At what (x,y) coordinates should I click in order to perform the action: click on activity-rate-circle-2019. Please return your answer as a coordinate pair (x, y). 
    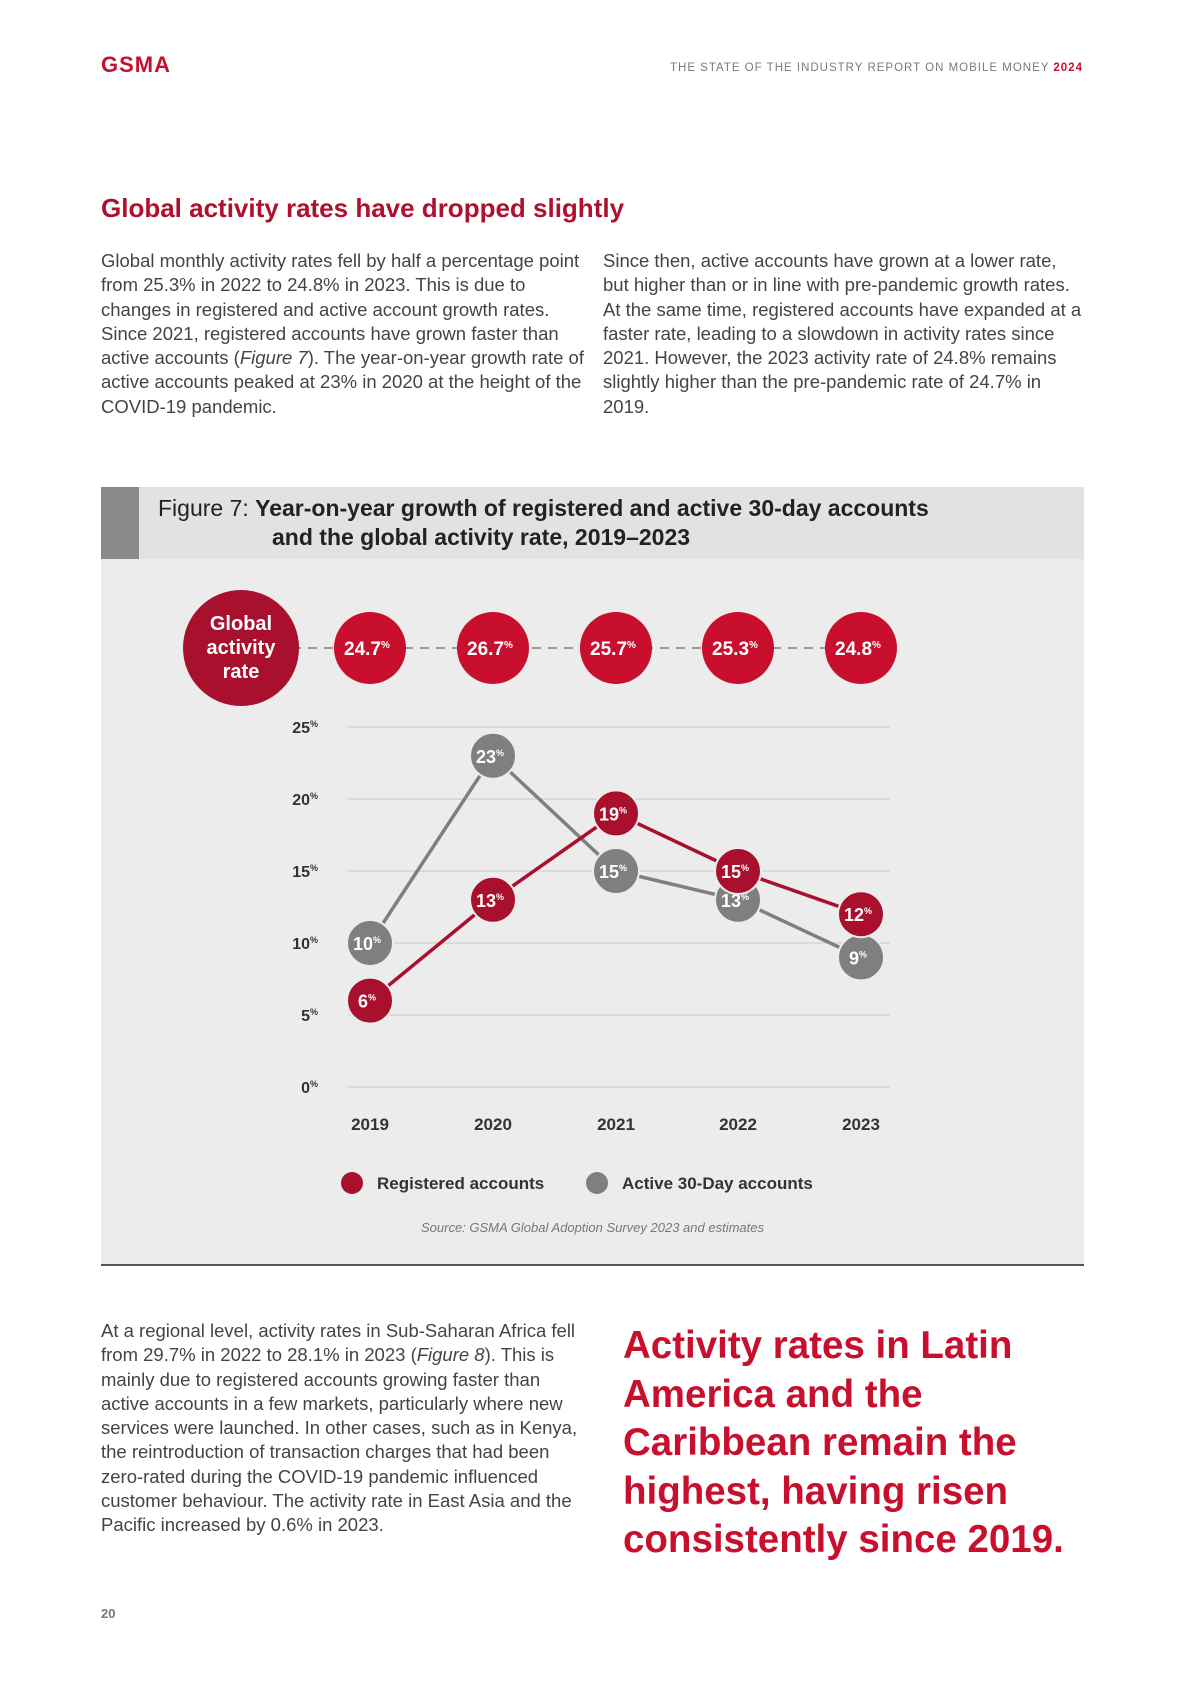
    Looking at the image, I should click on (370, 648).